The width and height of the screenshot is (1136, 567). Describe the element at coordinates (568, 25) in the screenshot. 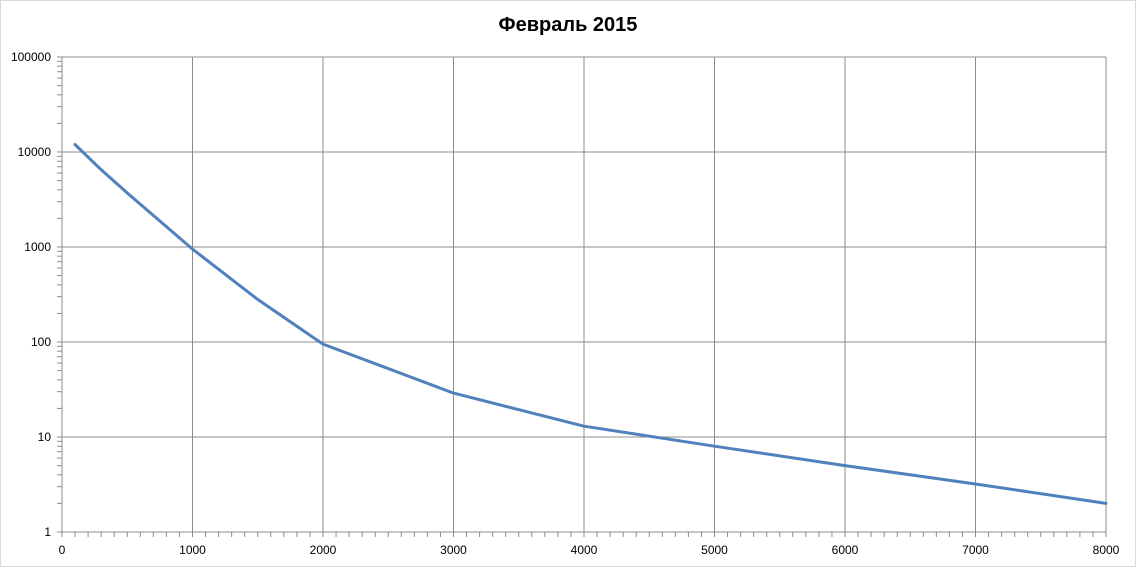

I see `chart-title: Февраль 2015` at that location.